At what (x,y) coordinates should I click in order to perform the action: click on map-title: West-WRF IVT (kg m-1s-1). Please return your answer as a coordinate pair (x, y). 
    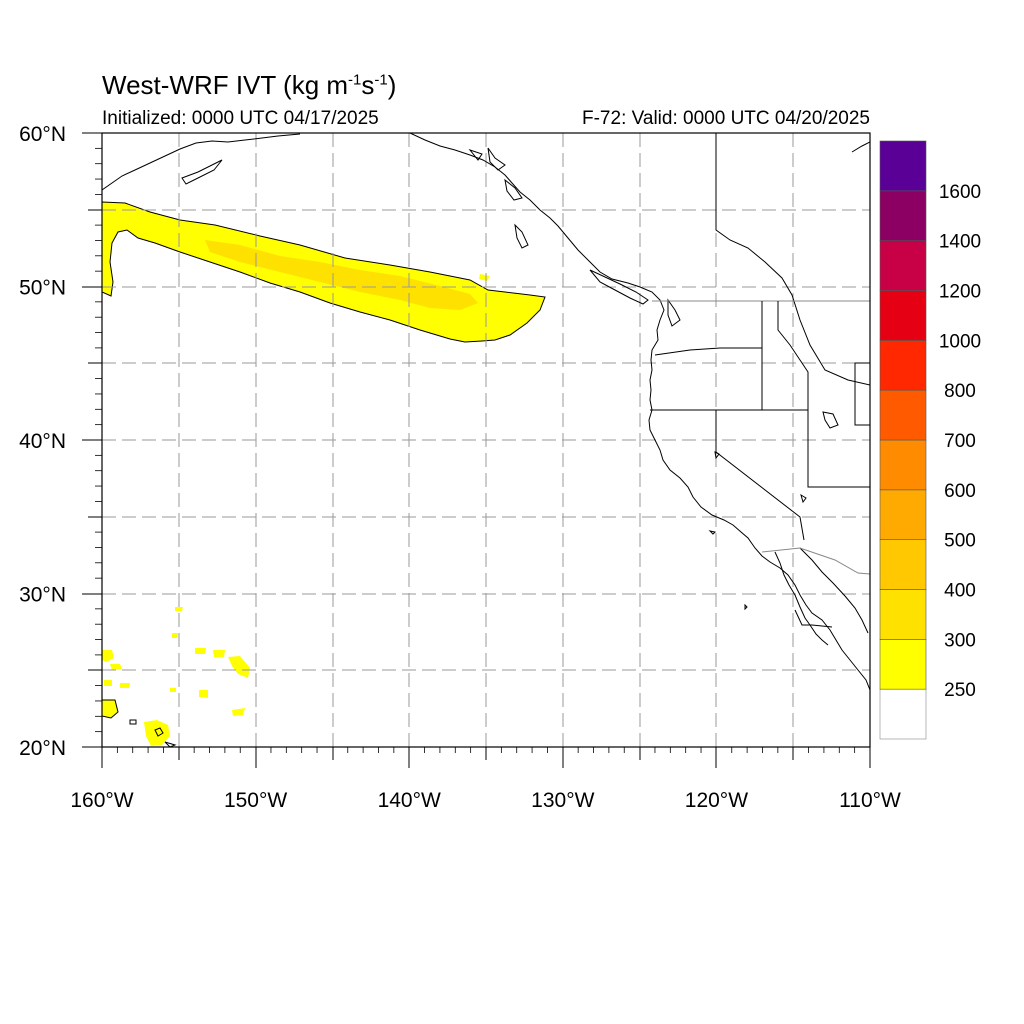
    Looking at the image, I should click on (249, 85).